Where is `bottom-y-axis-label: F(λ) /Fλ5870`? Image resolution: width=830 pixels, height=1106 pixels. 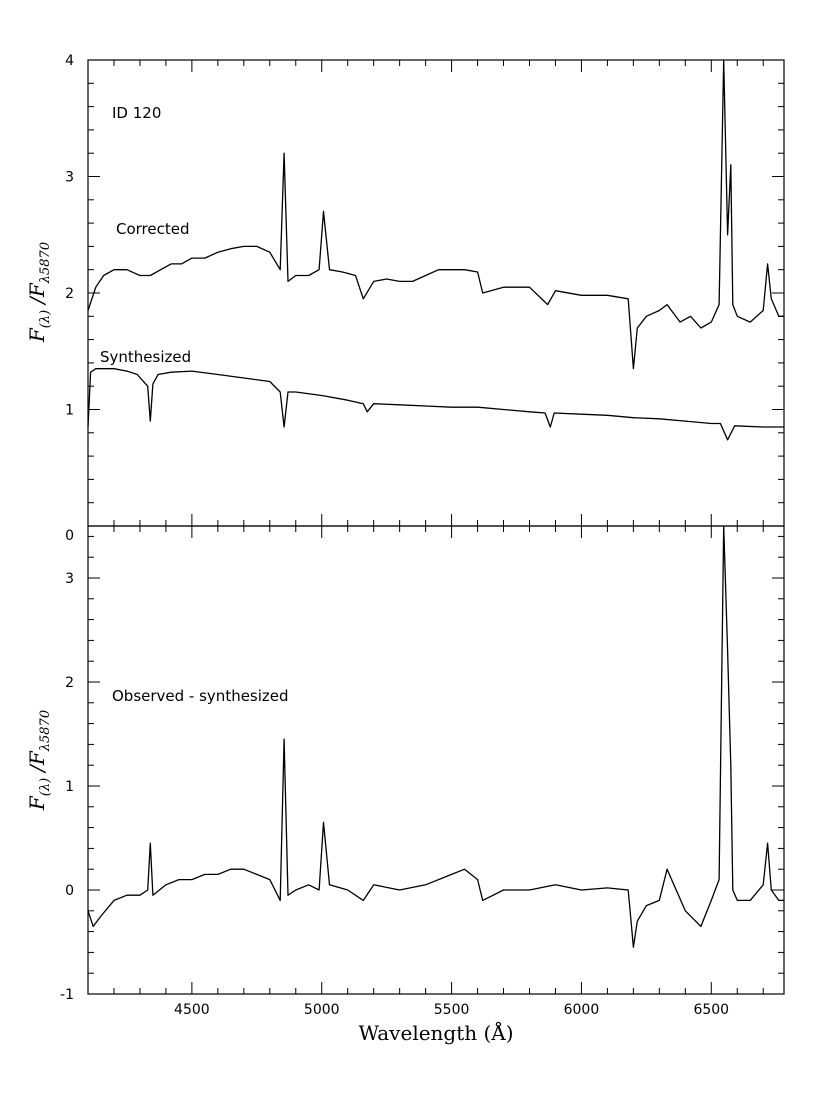
bottom-y-axis-label: F(λ) /Fλ5870 is located at coordinates (39, 760).